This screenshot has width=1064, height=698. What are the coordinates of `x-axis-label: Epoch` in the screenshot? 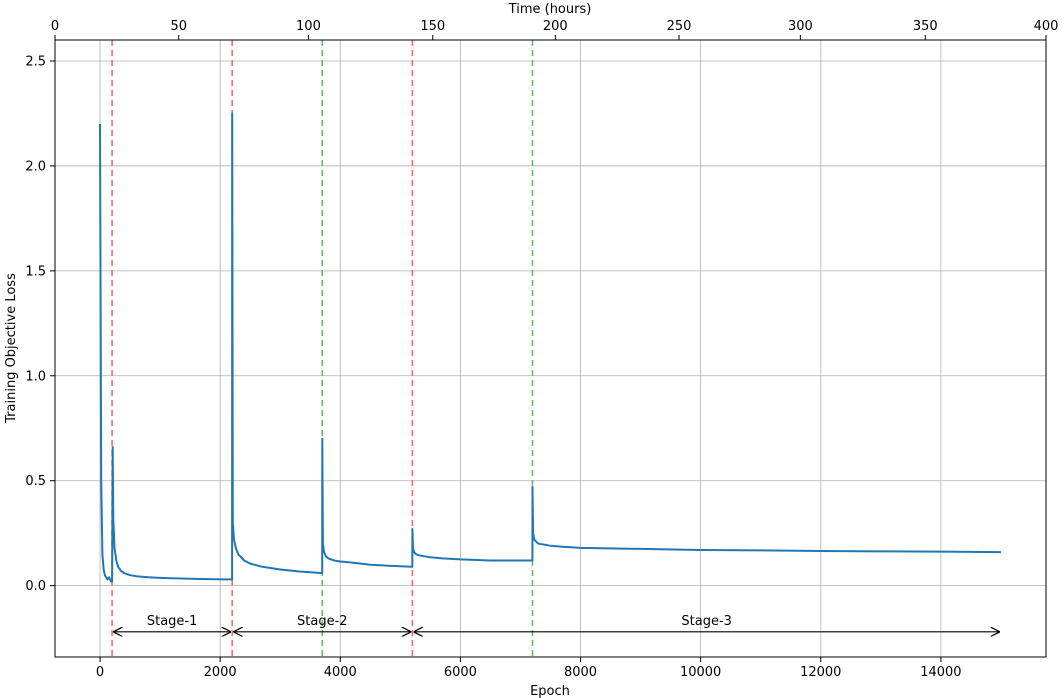 It's located at (550, 691).